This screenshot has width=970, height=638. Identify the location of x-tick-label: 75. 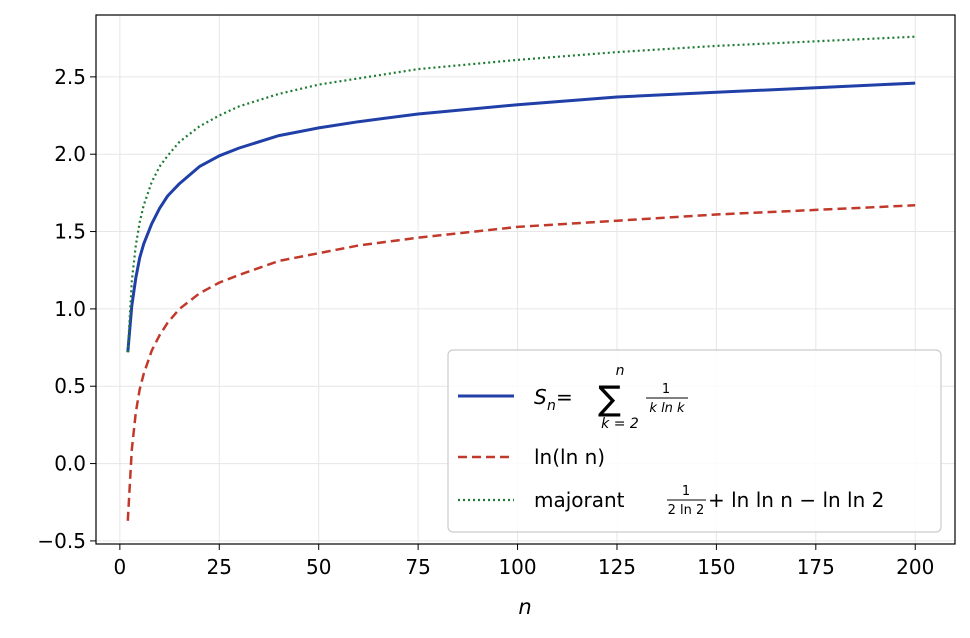
(417, 567).